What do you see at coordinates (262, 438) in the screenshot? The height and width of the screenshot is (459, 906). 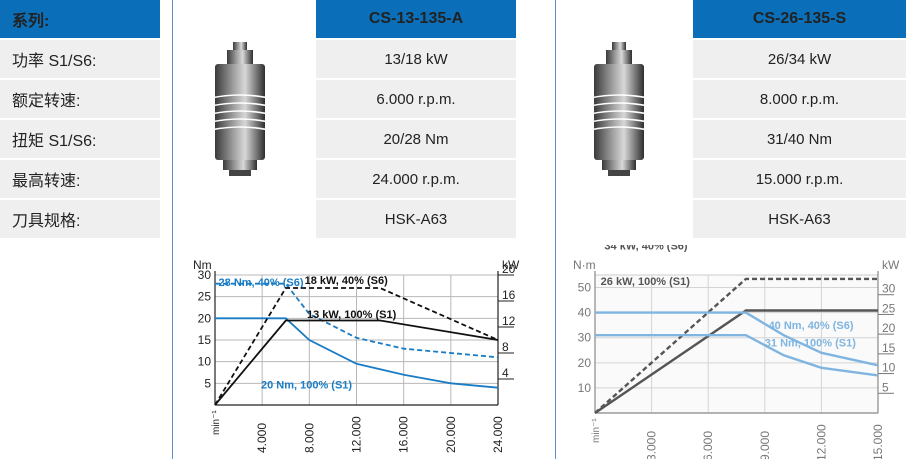 I see `x-tick-label: 4.000` at bounding box center [262, 438].